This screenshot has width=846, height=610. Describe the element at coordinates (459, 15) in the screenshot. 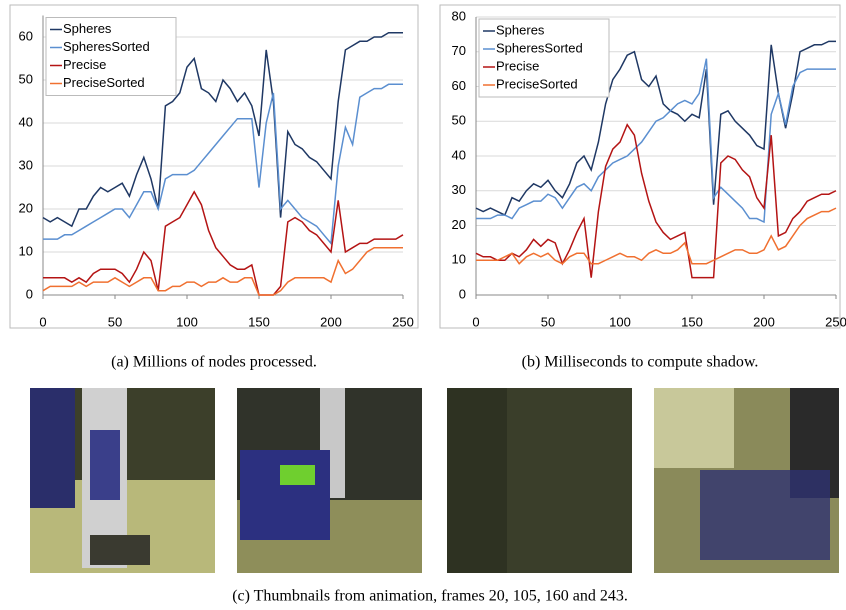

I see `y-tick-label: 80` at that location.